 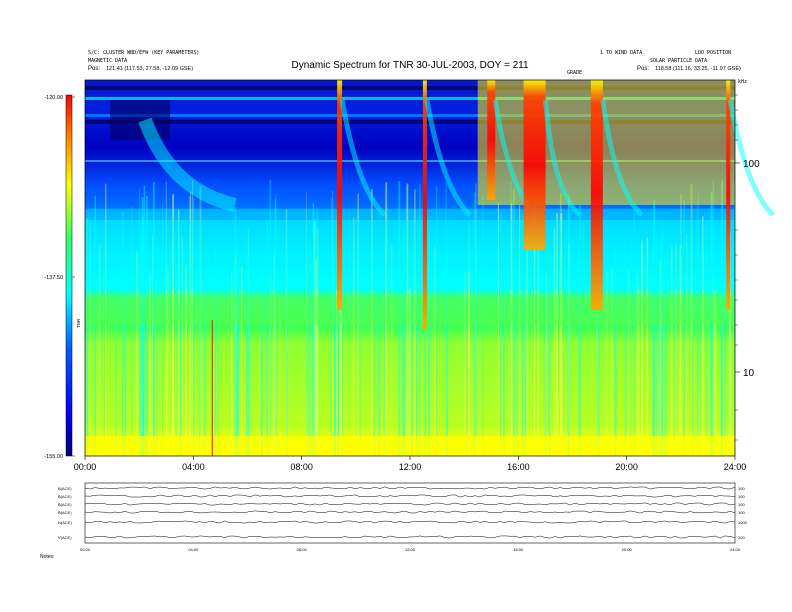 What do you see at coordinates (143, 53) in the screenshot?
I see `header-left-line1: S/C: CLUSTER WBD/EFW (KEY PARAMETERS)` at bounding box center [143, 53].